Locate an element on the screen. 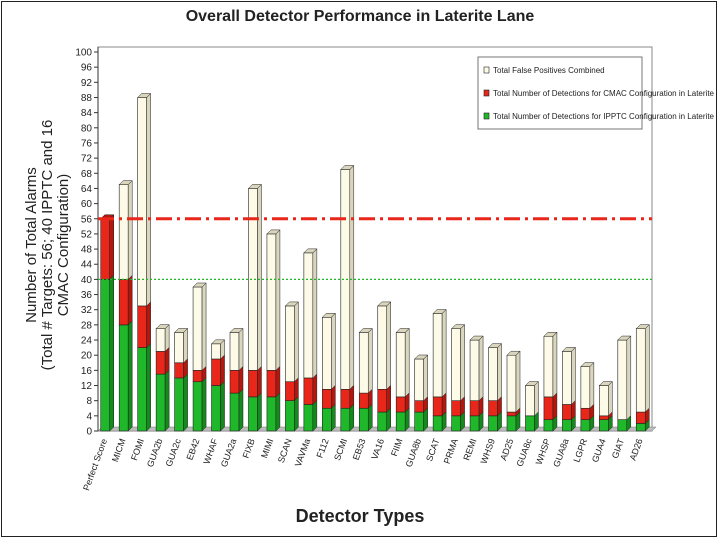  y-tick-label: 20 is located at coordinates (87, 356).